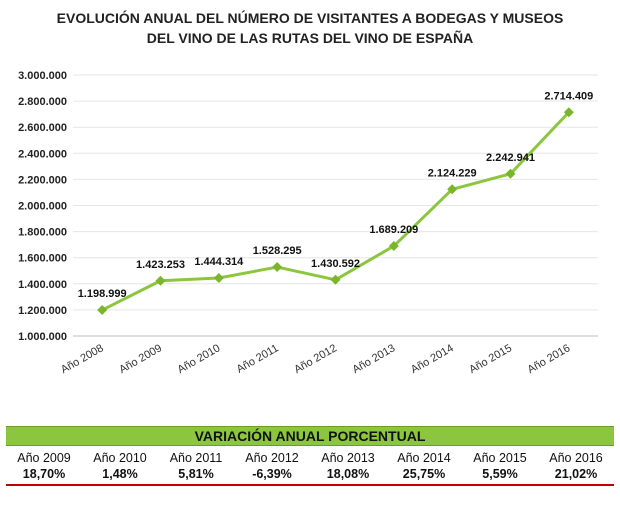  Describe the element at coordinates (42, 154) in the screenshot. I see `y-tick-label: 2.400.000` at that location.